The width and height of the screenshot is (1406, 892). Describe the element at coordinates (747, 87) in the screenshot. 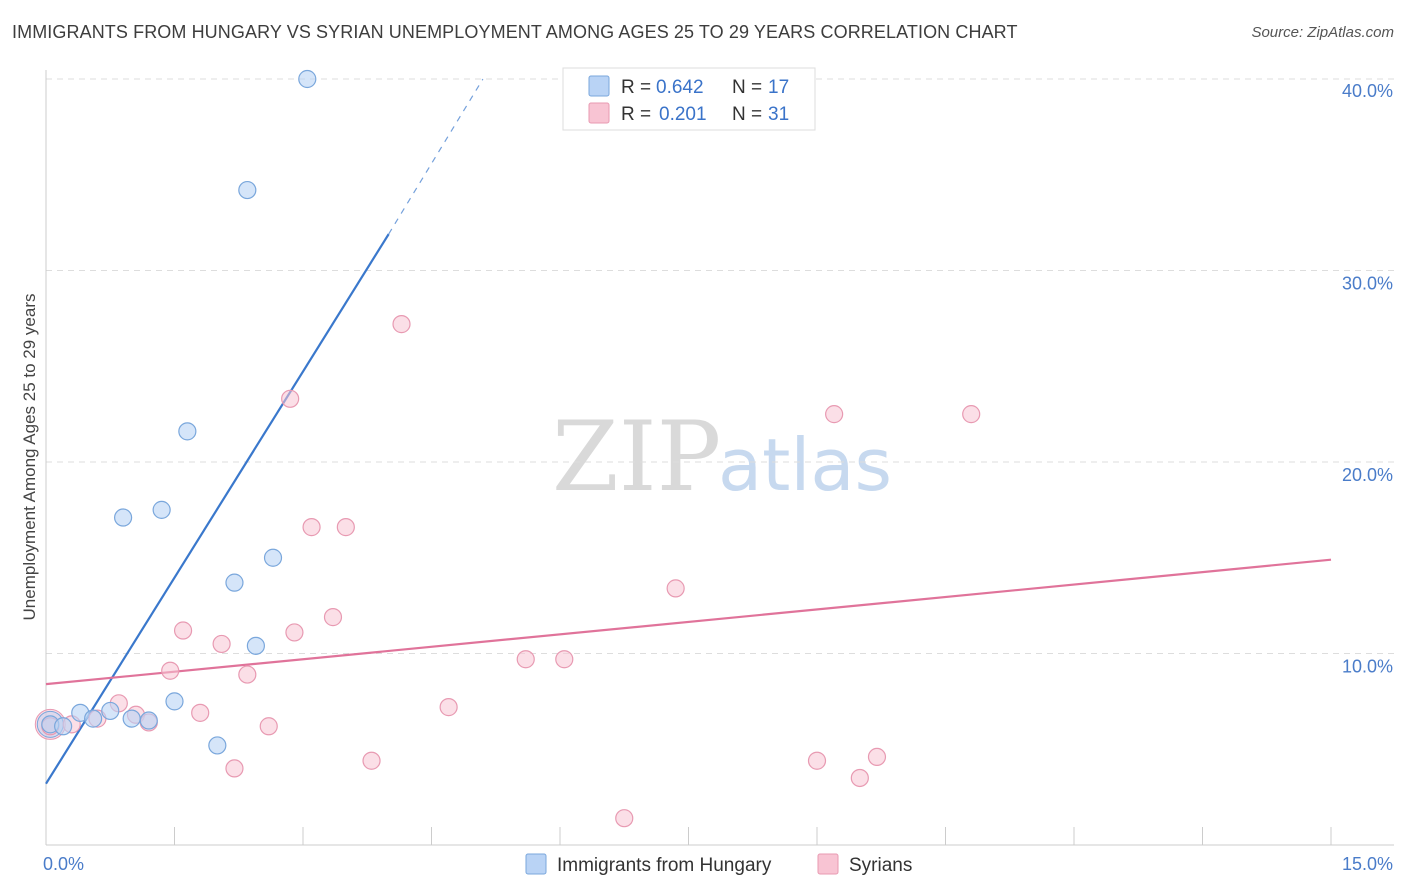

I see `legend-hungary-n-label: N =` at that location.